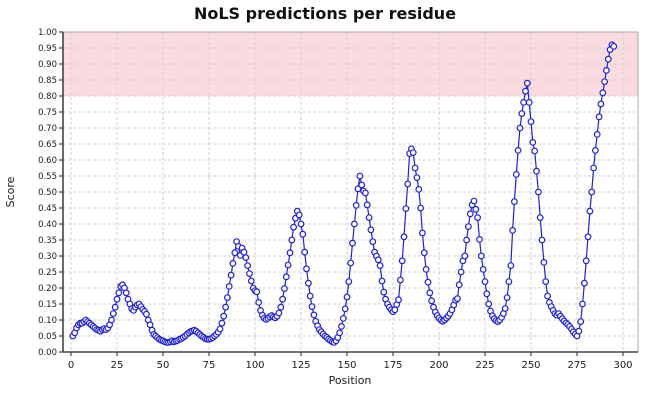 This screenshot has width=650, height=400. What do you see at coordinates (346, 365) in the screenshot?
I see `x-tick-label: 150` at bounding box center [346, 365].